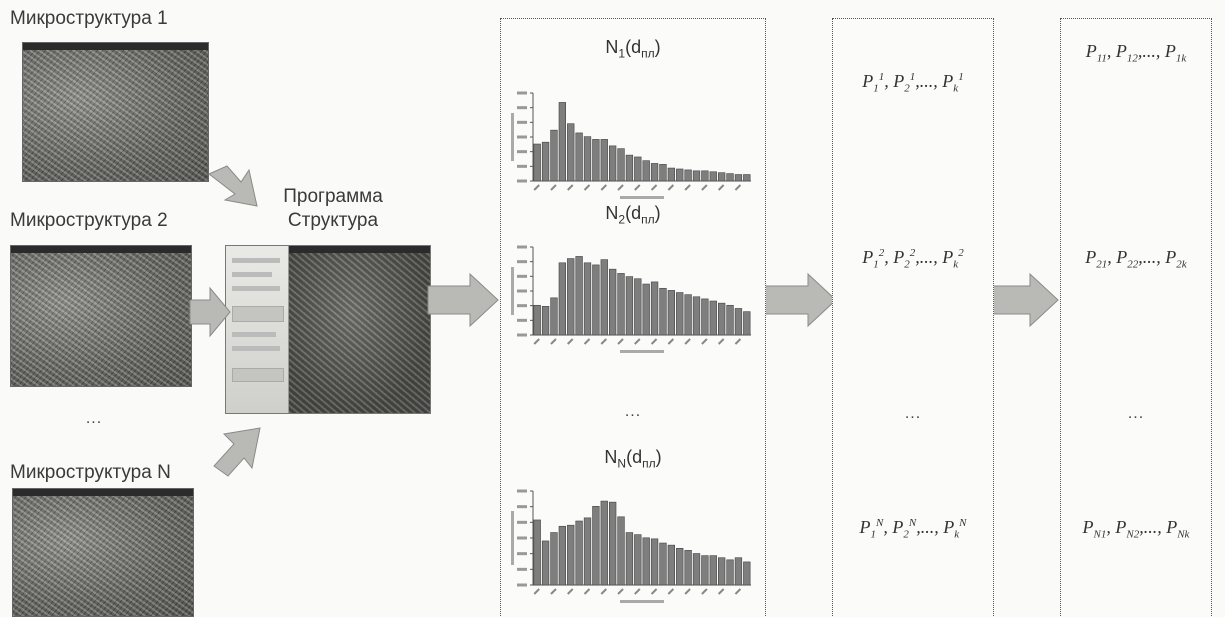  I want to click on label-microstructure-2: Микроструктура 2, so click(89, 220).